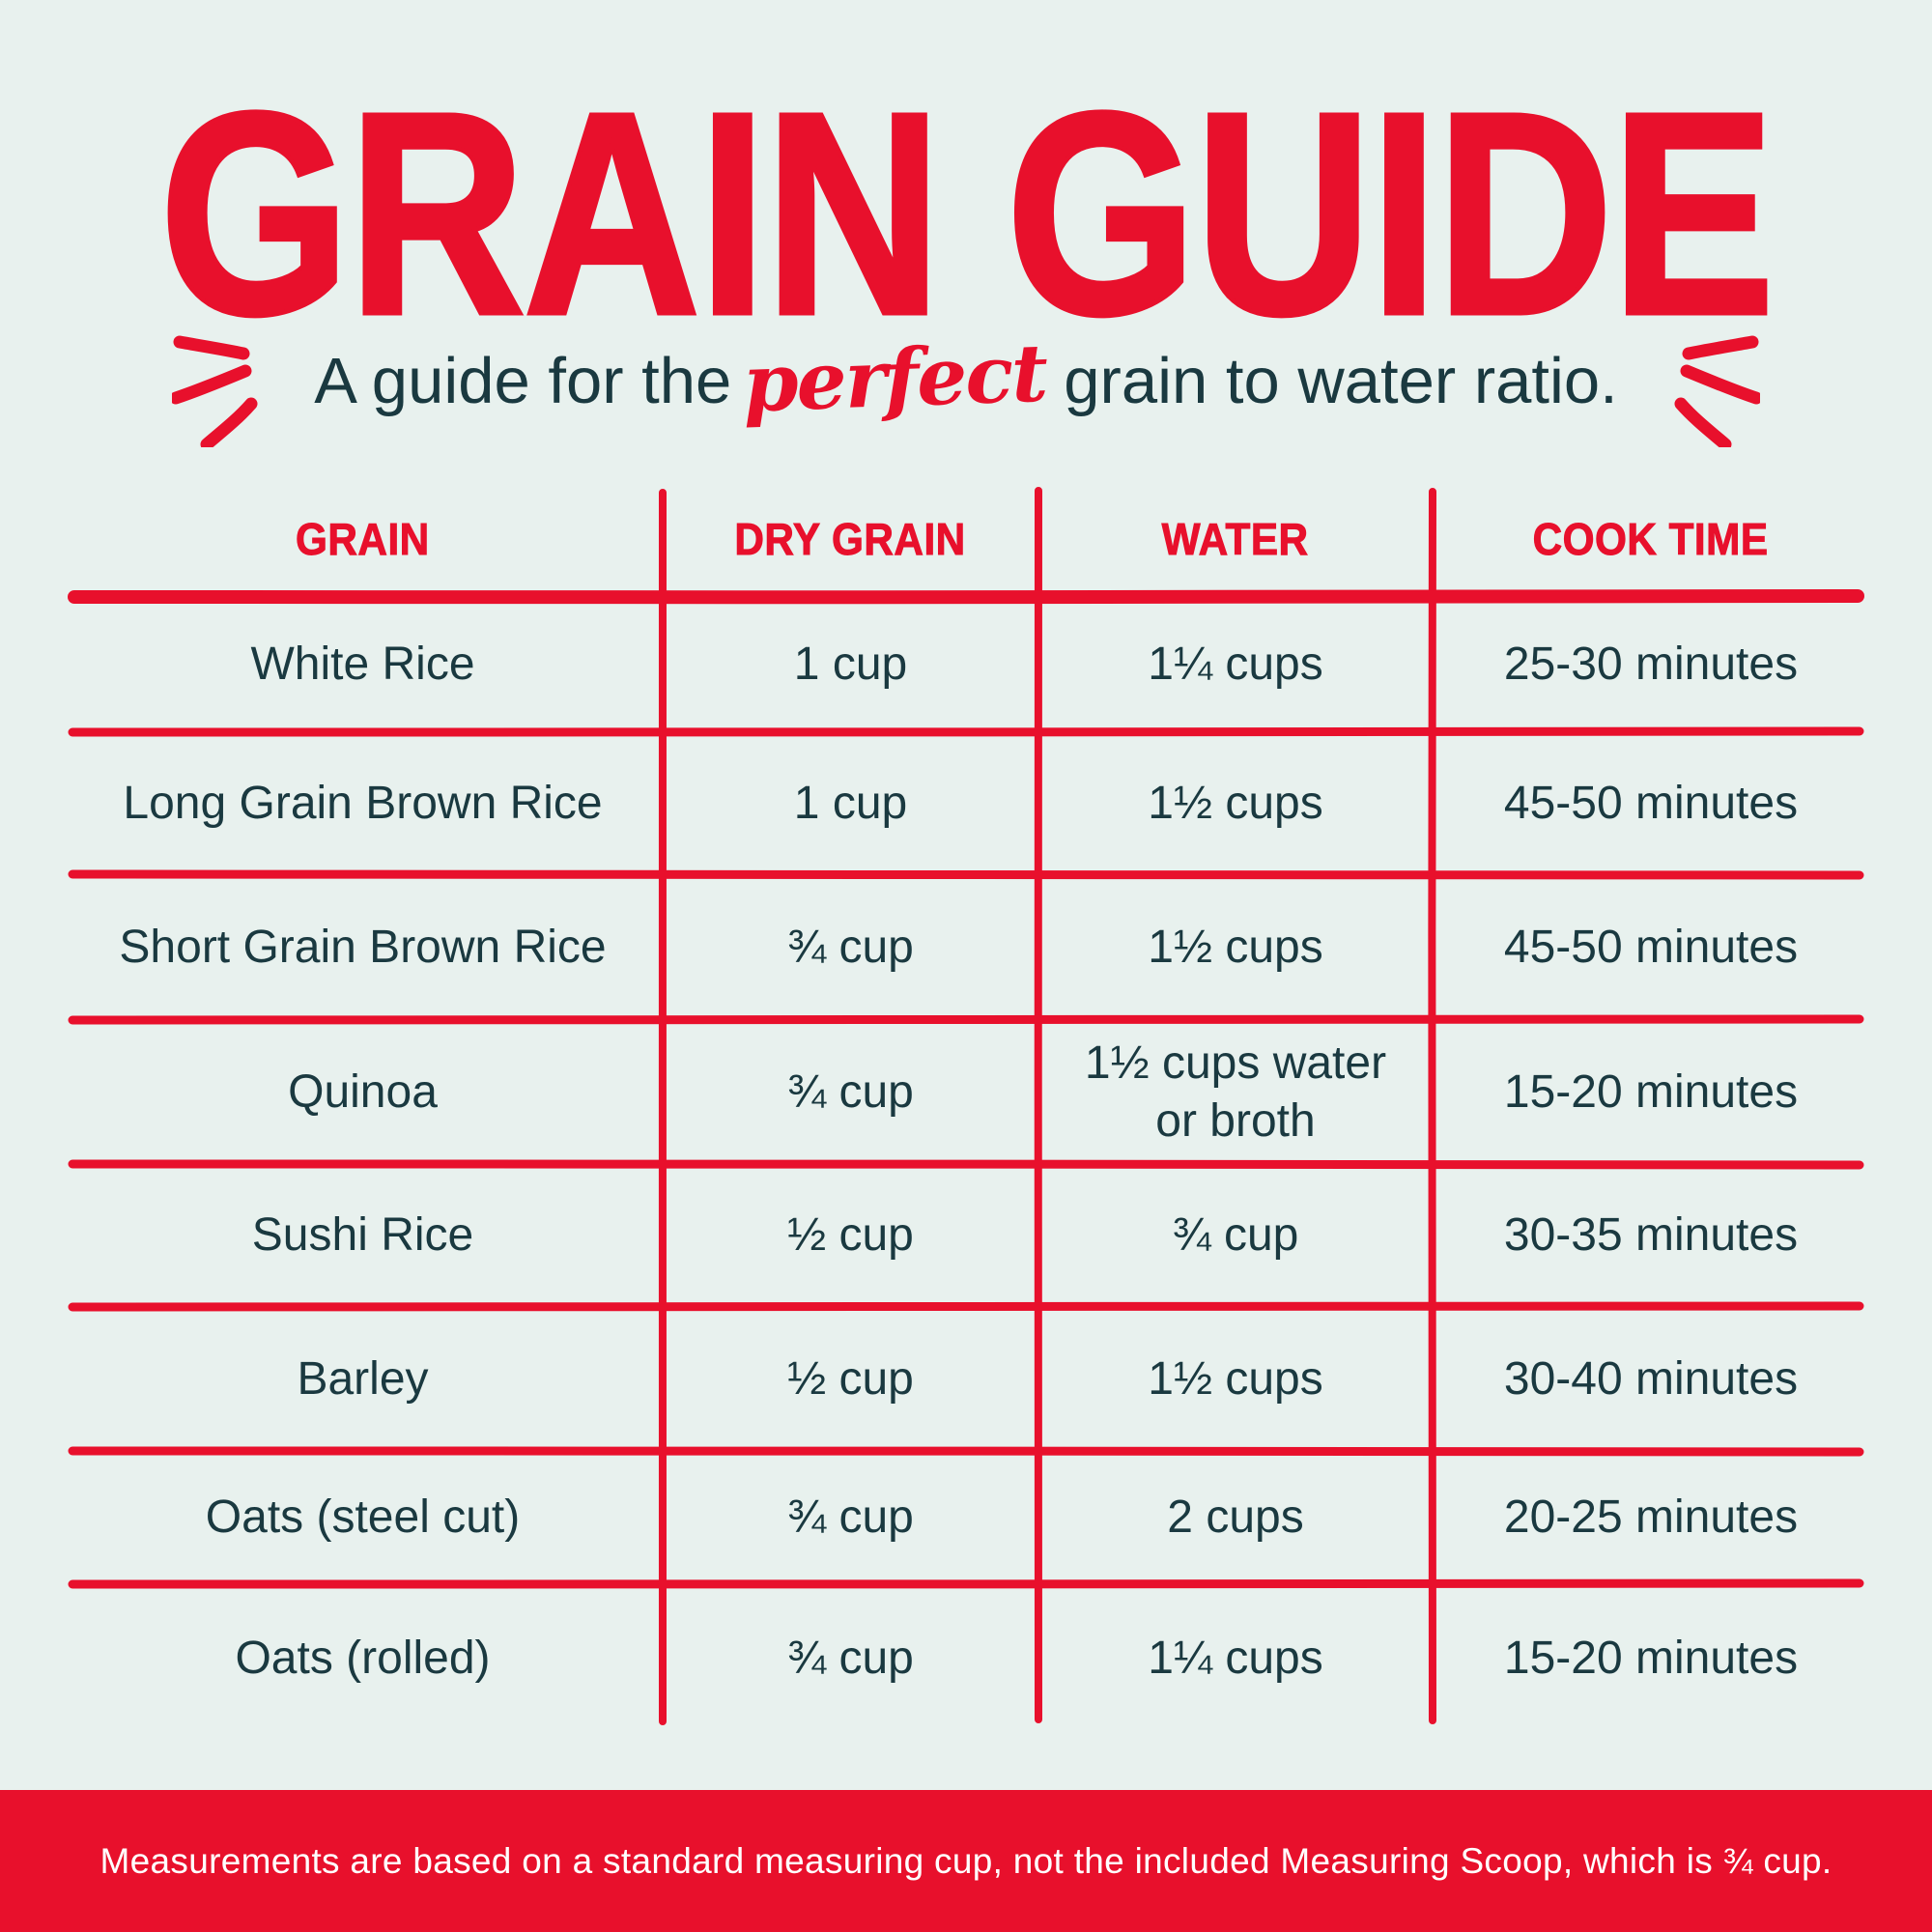 The height and width of the screenshot is (1932, 1932). I want to click on grain-cell: Long Grain Brown Rice, so click(363, 803).